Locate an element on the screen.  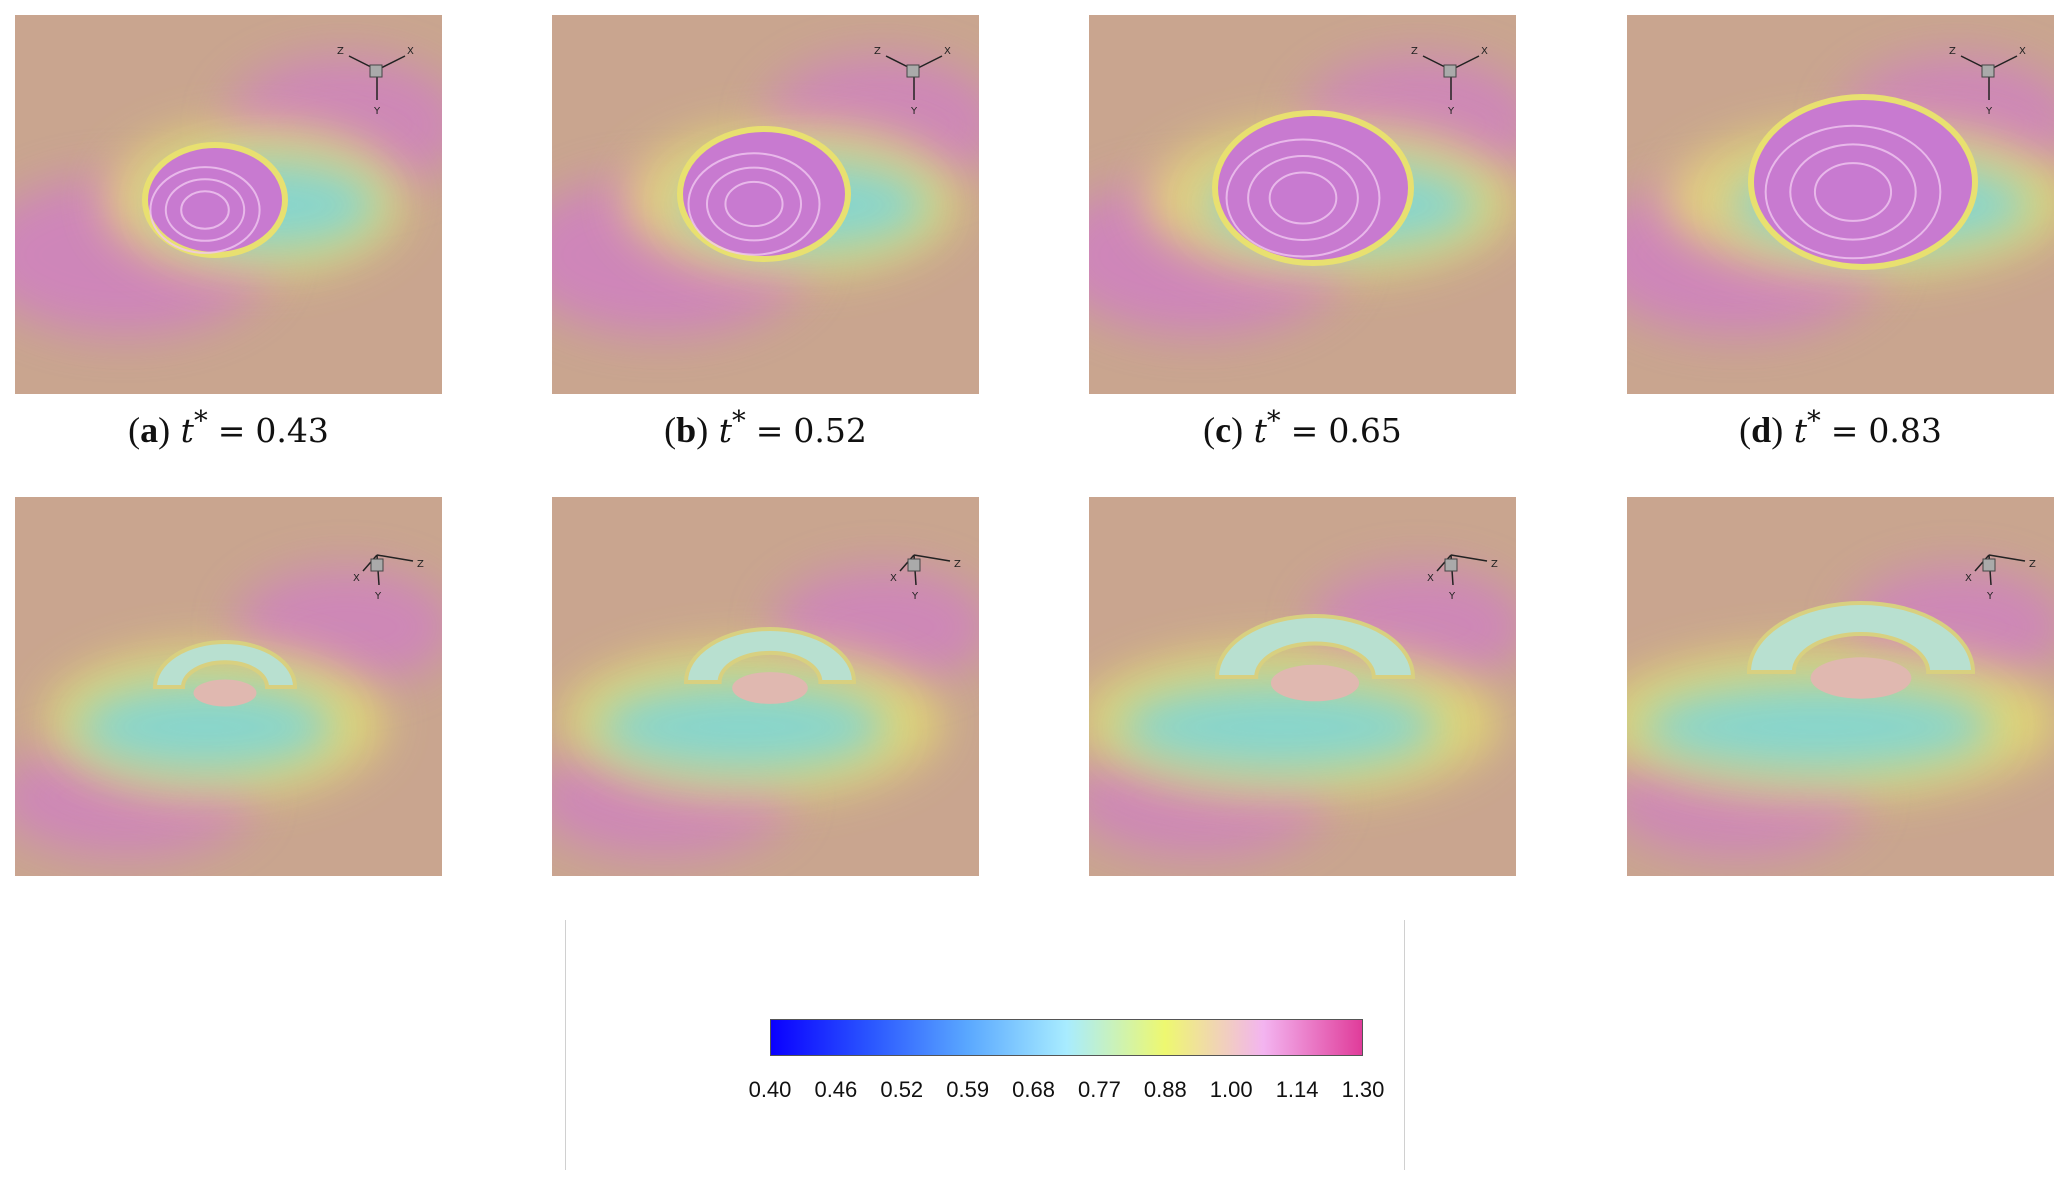
colorbar-tick-label: 0.88 is located at coordinates (1165, 1089).